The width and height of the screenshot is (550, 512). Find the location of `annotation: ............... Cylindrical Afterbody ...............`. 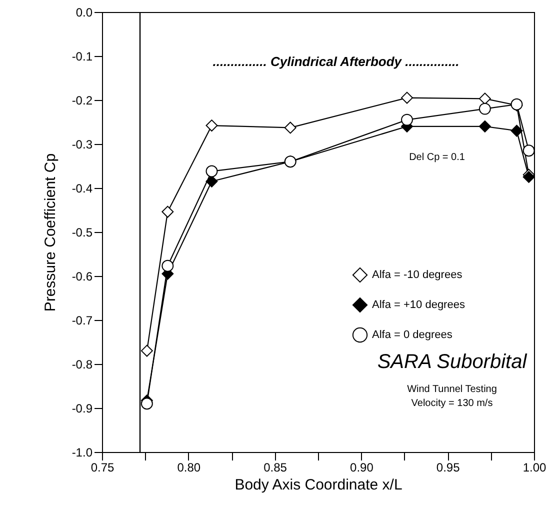

annotation: ............... Cylindrical Afterbody ............... is located at coordinates (336, 61).